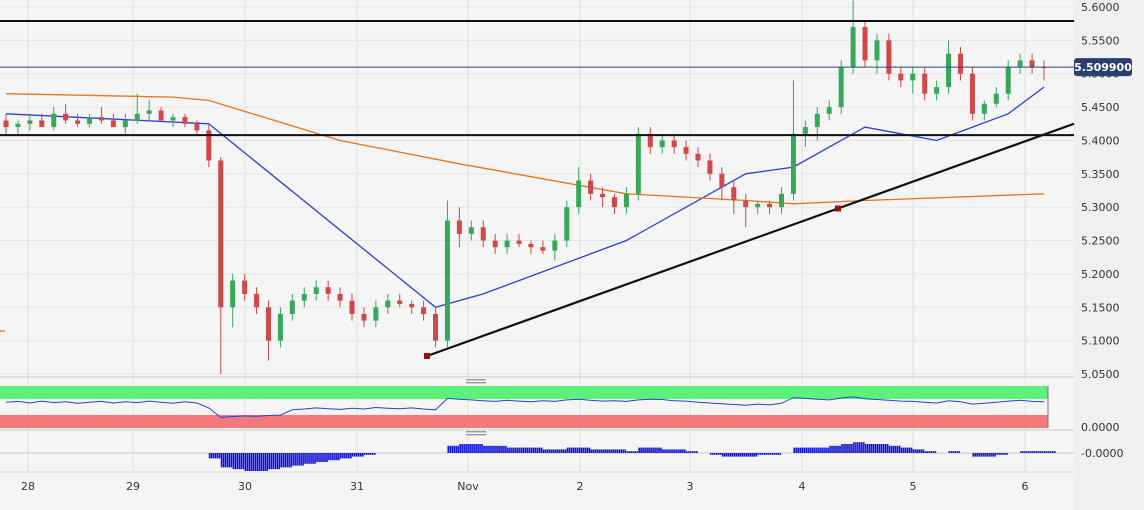 This screenshot has height=510, width=1144. Describe the element at coordinates (1100, 241) in the screenshot. I see `price-tick-label: 5.2500` at that location.